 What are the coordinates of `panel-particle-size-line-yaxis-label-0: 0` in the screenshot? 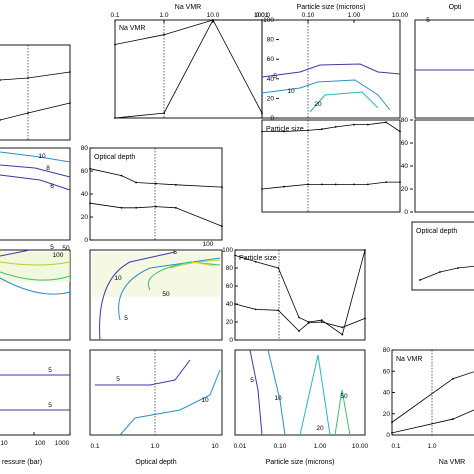 It's located at (406, 212).